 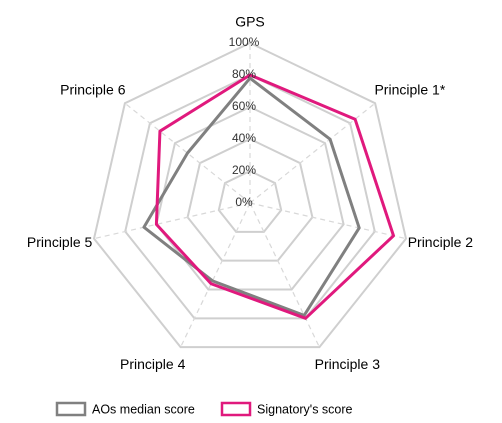 I want to click on category-label: Principle 6, so click(x=93, y=89).